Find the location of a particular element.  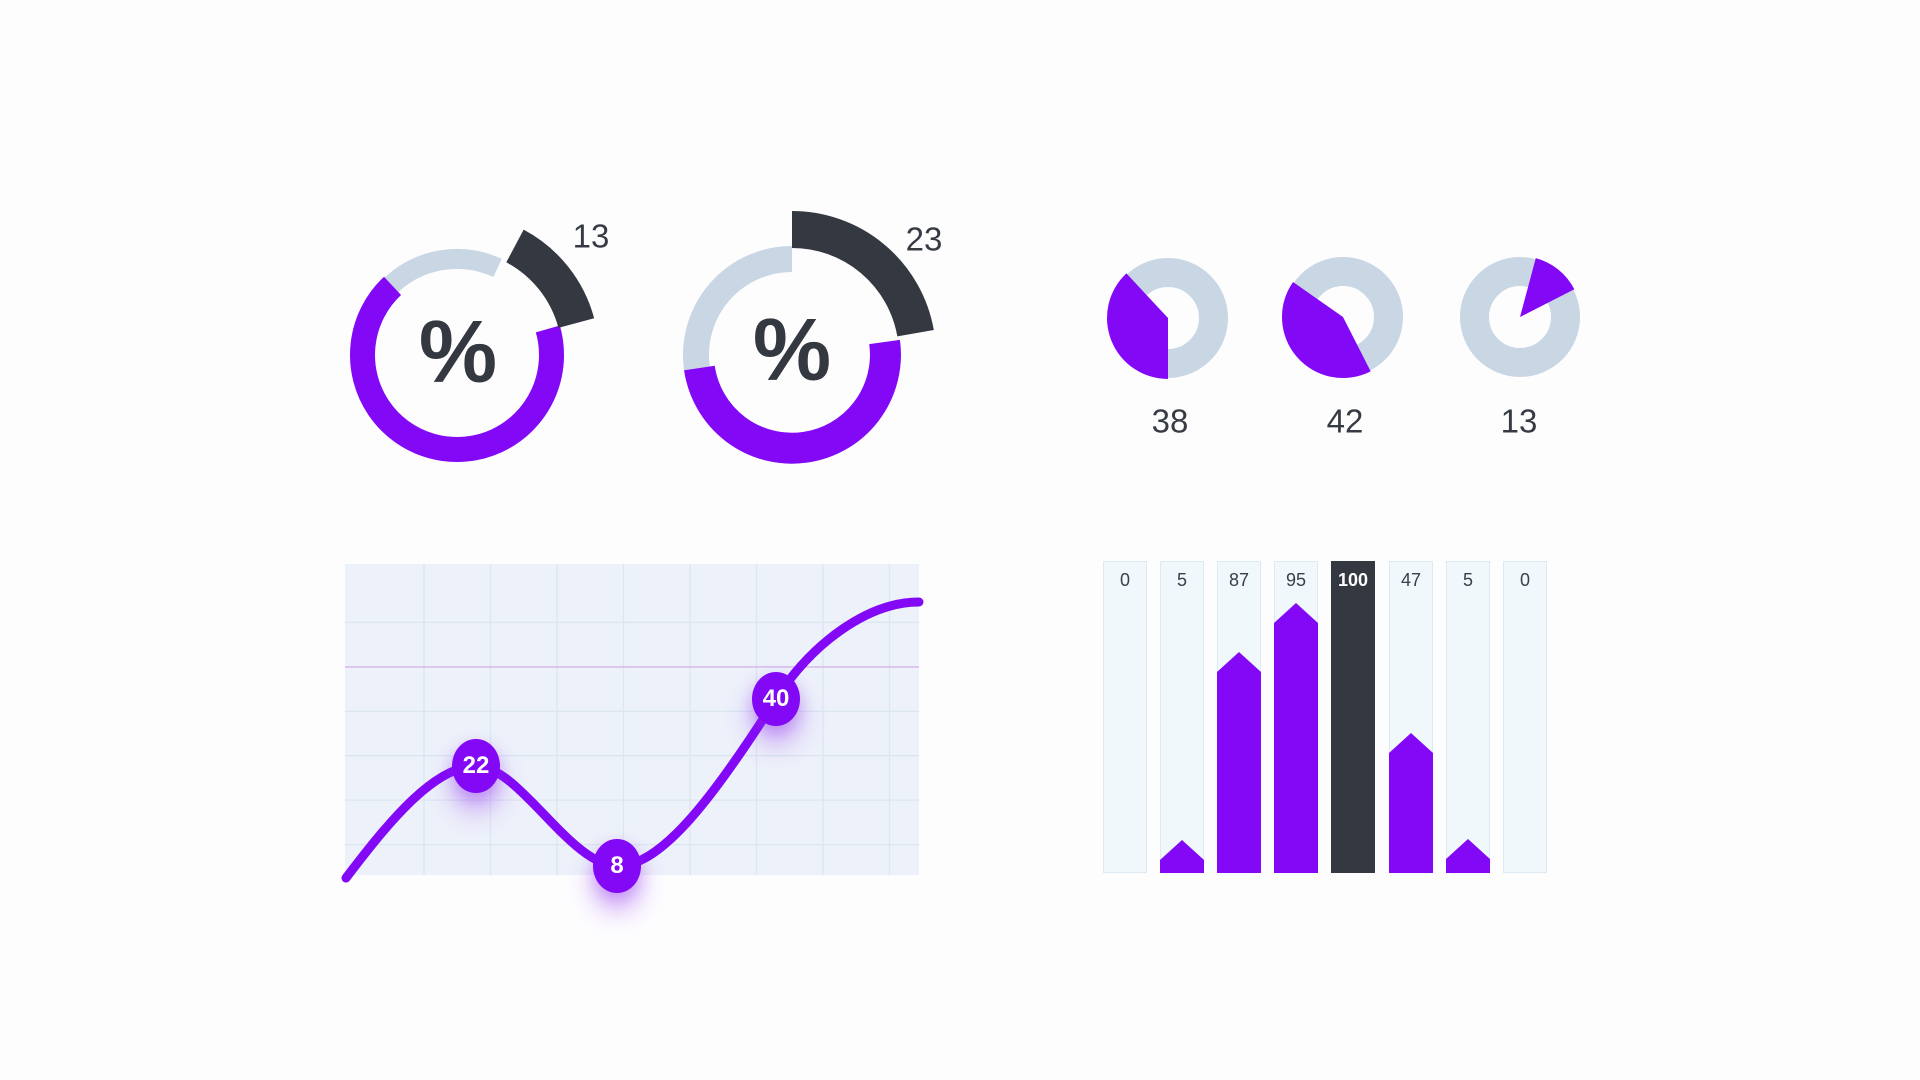

bar-value-label: 100 is located at coordinates (1353, 580).